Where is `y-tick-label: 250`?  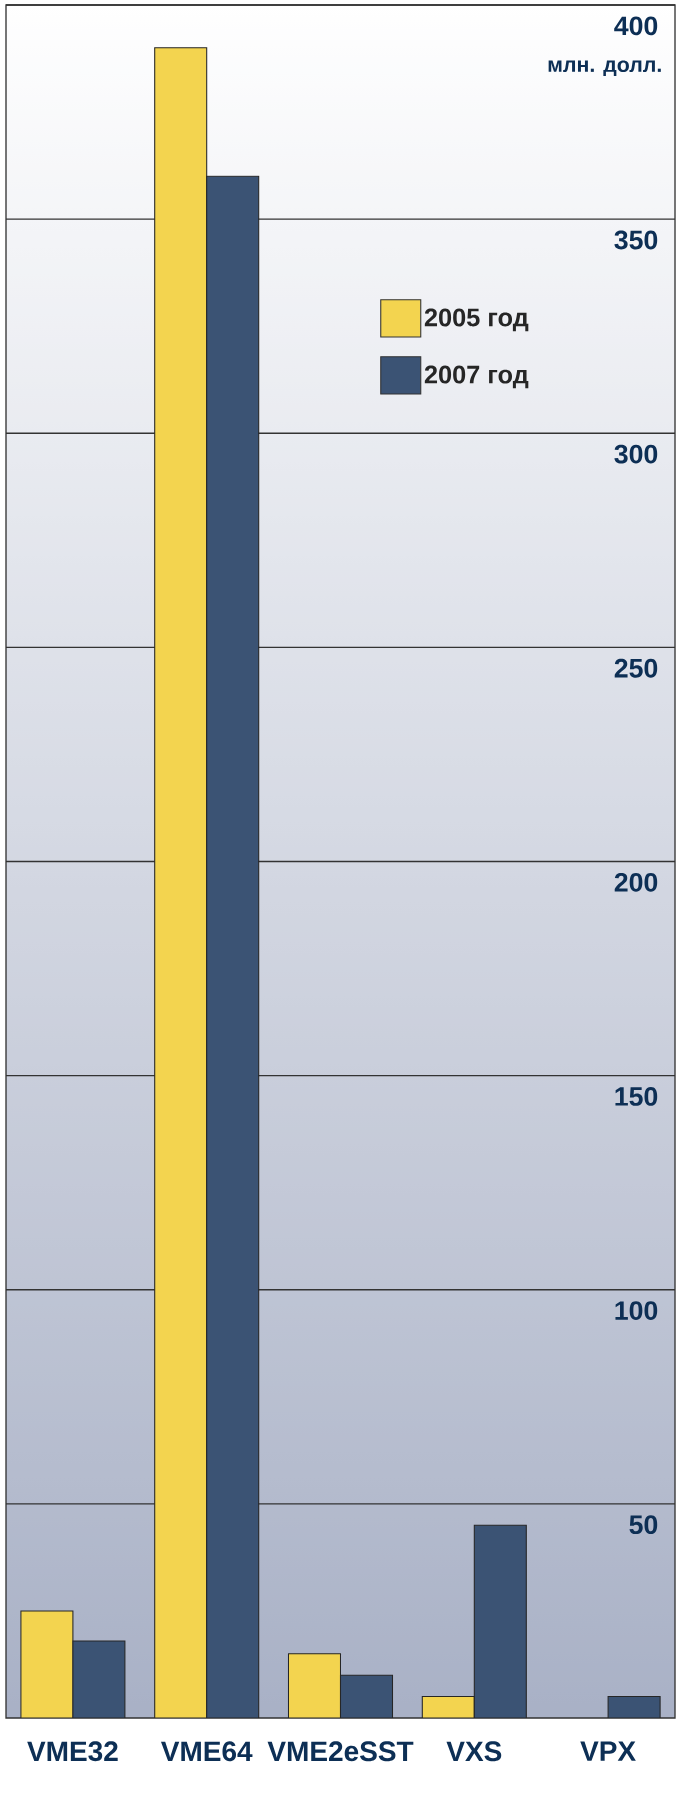
y-tick-label: 250 is located at coordinates (636, 668).